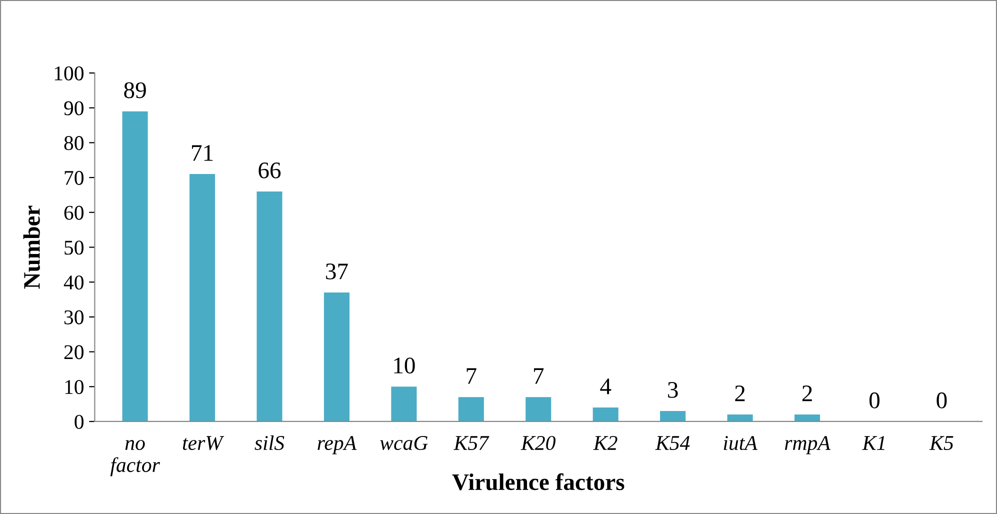 The height and width of the screenshot is (514, 997). I want to click on y-tick-label: 90, so click(74, 108).